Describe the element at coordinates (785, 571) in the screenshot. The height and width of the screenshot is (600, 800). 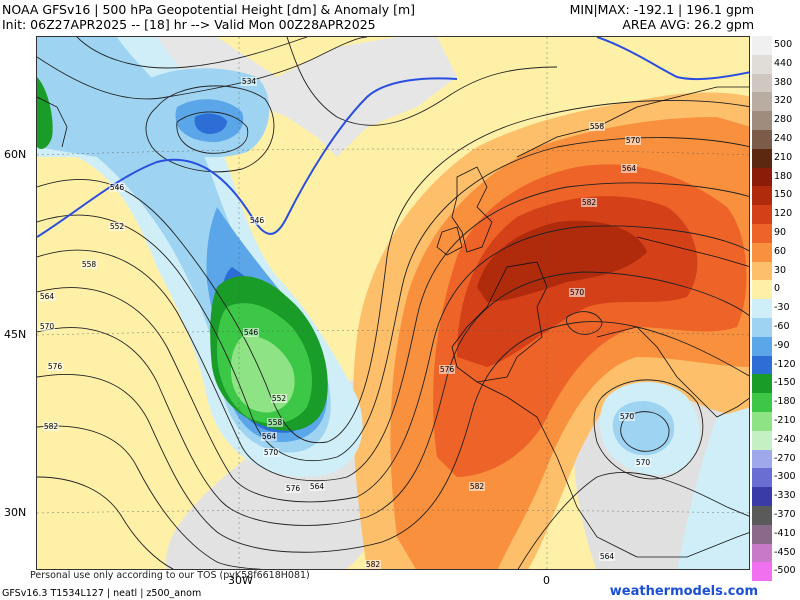
I see `colorbar-label: -500` at that location.